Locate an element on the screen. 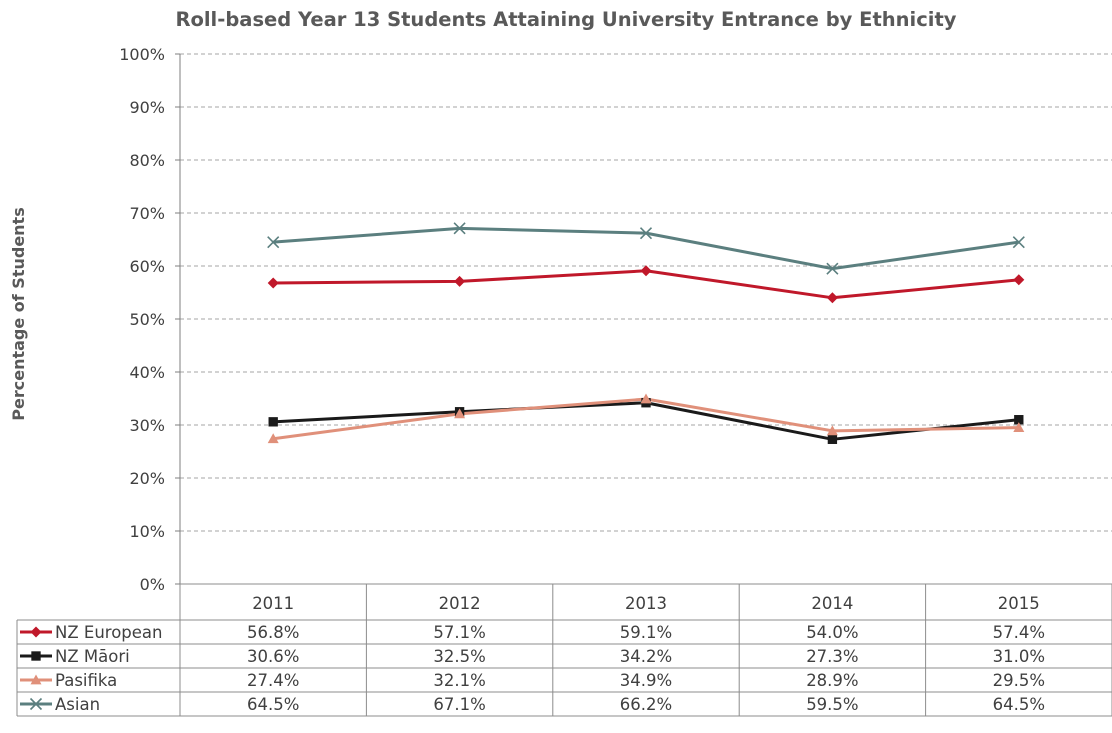  data-cell: 66.2% is located at coordinates (646, 704).